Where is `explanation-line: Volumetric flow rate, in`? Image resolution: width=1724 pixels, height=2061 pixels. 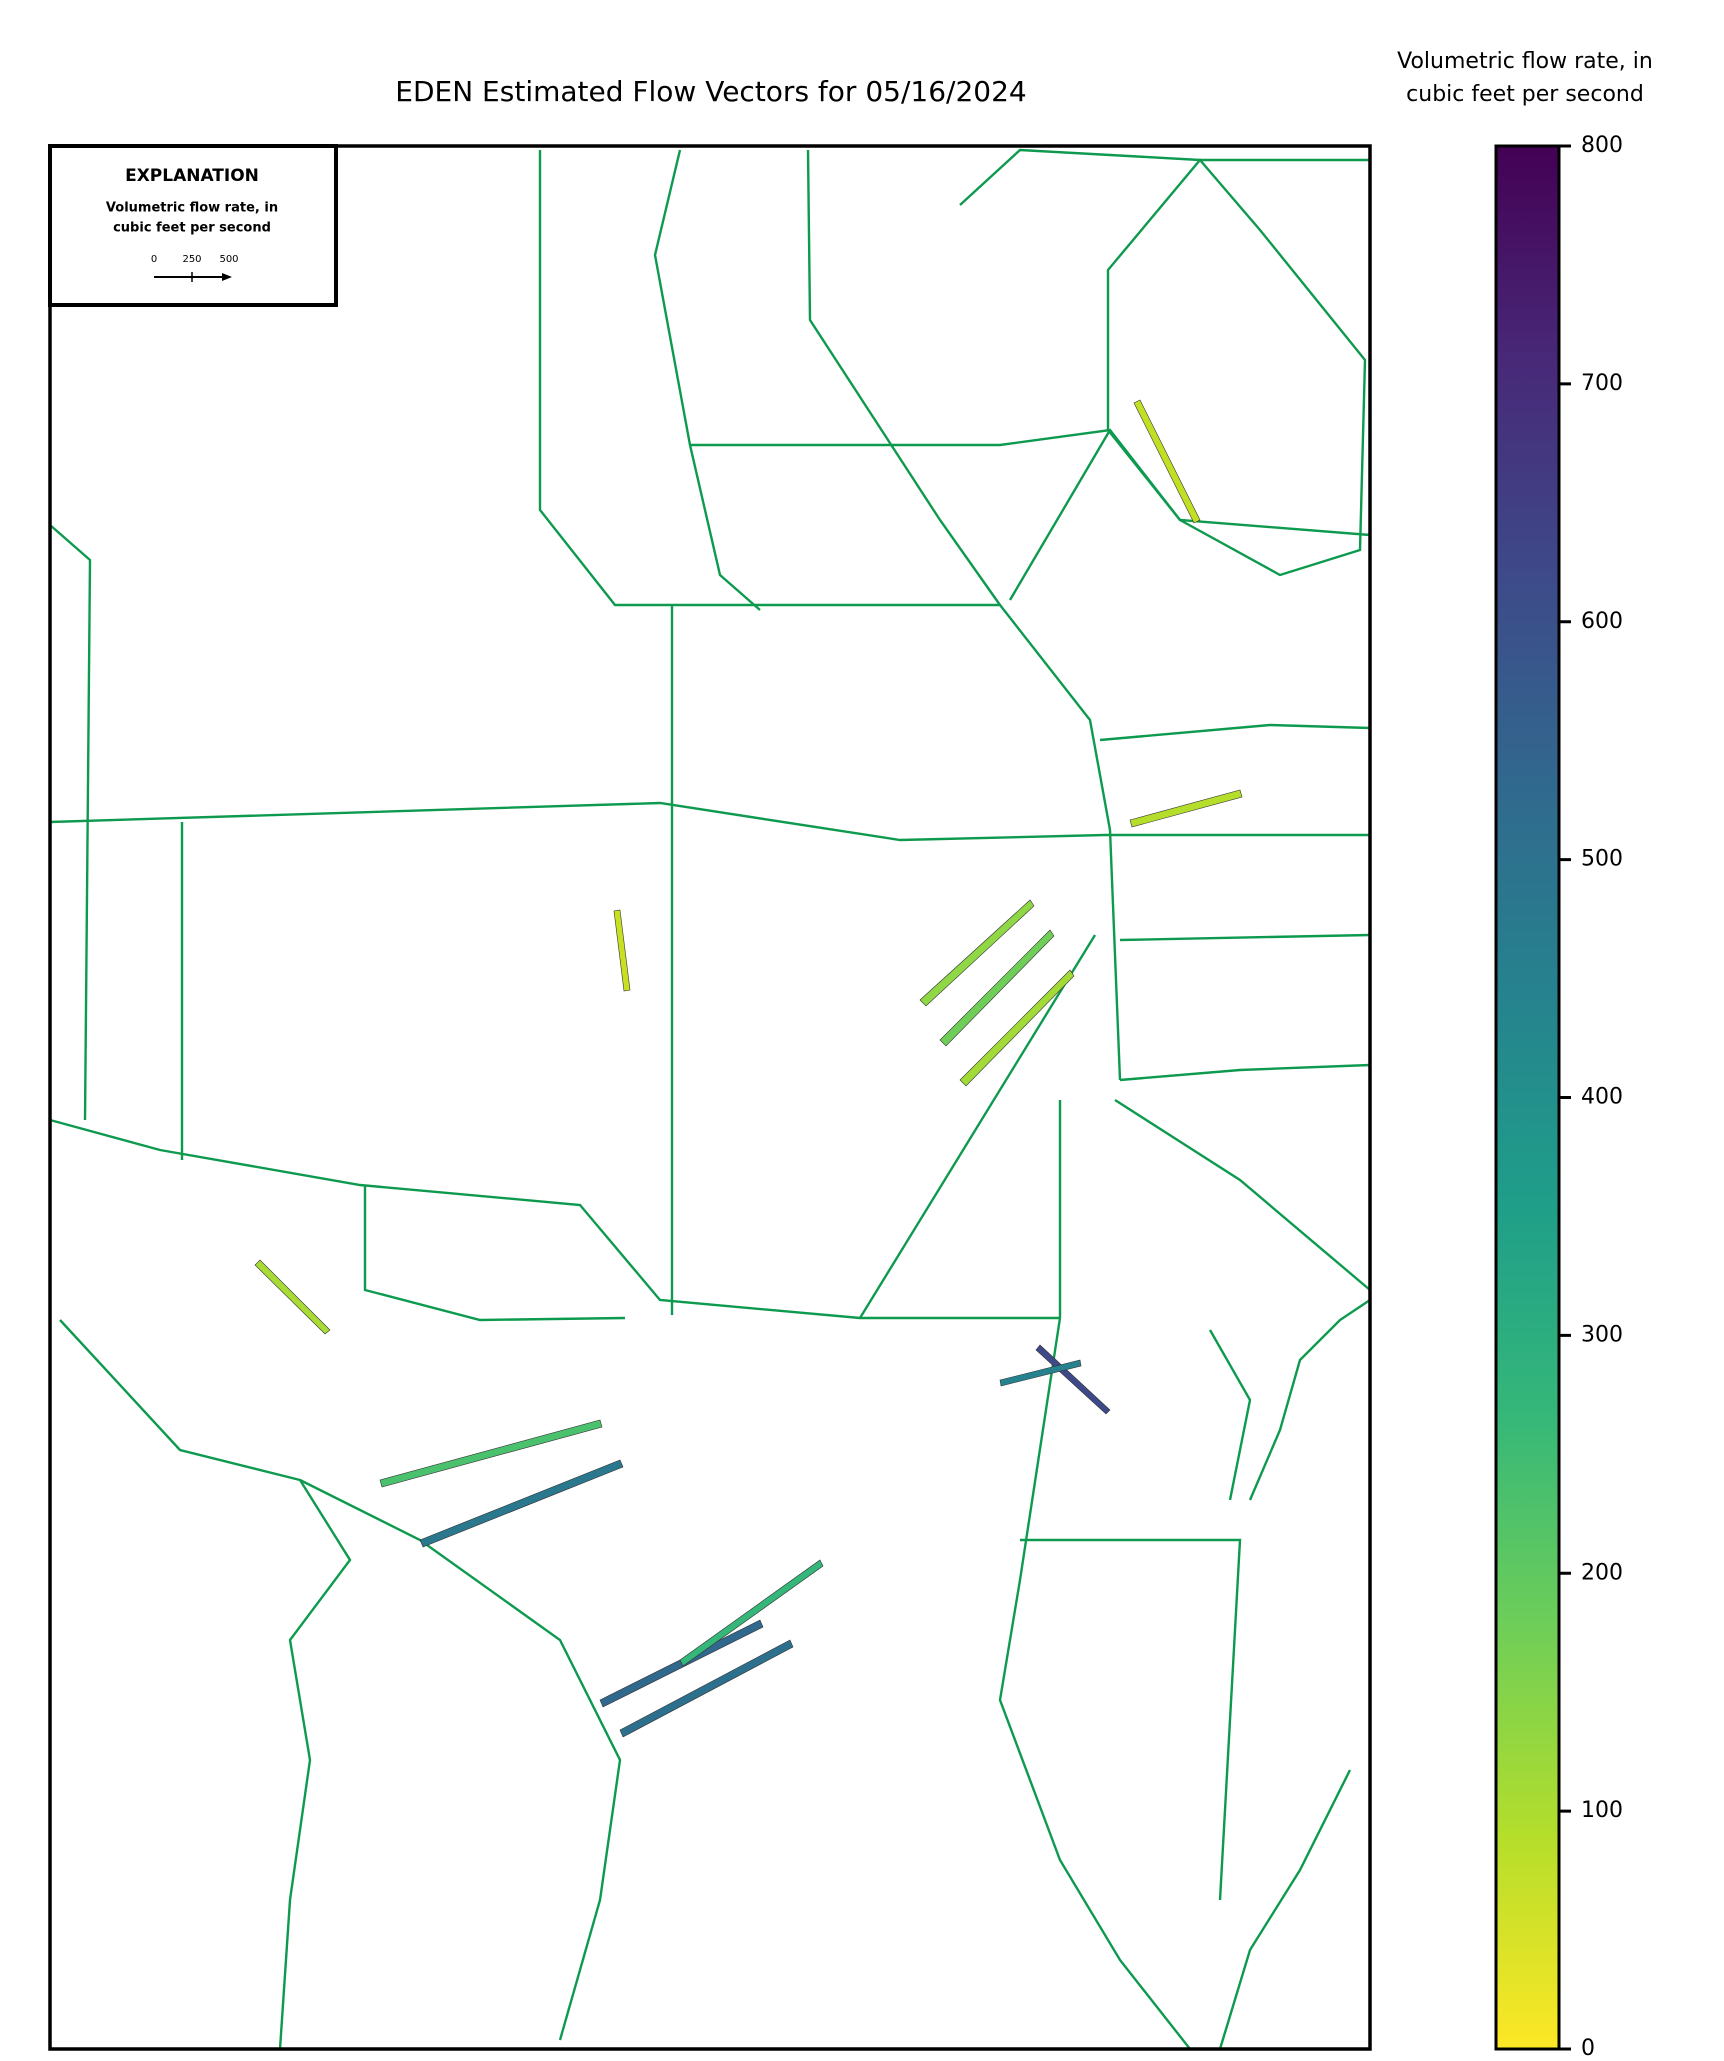
explanation-line: Volumetric flow rate, in is located at coordinates (192, 208).